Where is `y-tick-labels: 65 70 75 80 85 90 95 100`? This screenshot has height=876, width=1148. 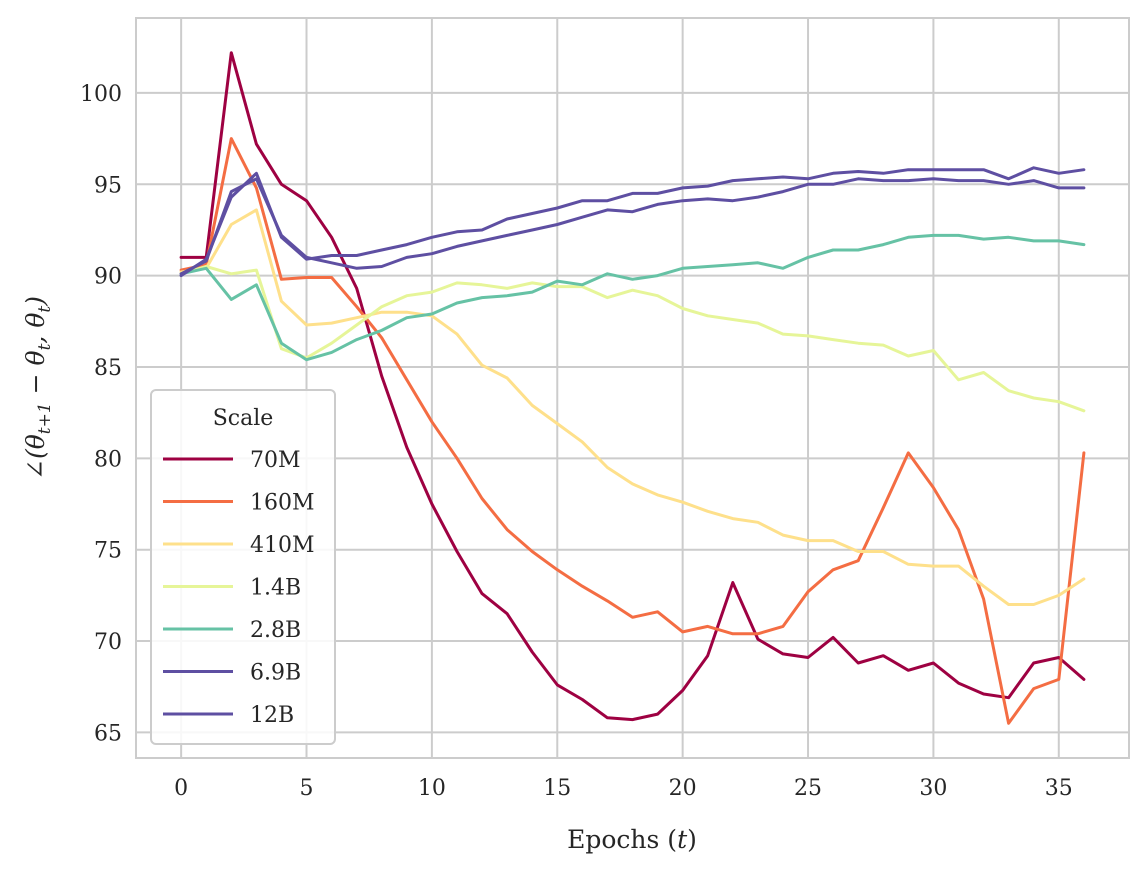 y-tick-labels: 65 70 75 80 85 90 95 100 is located at coordinates (101, 414).